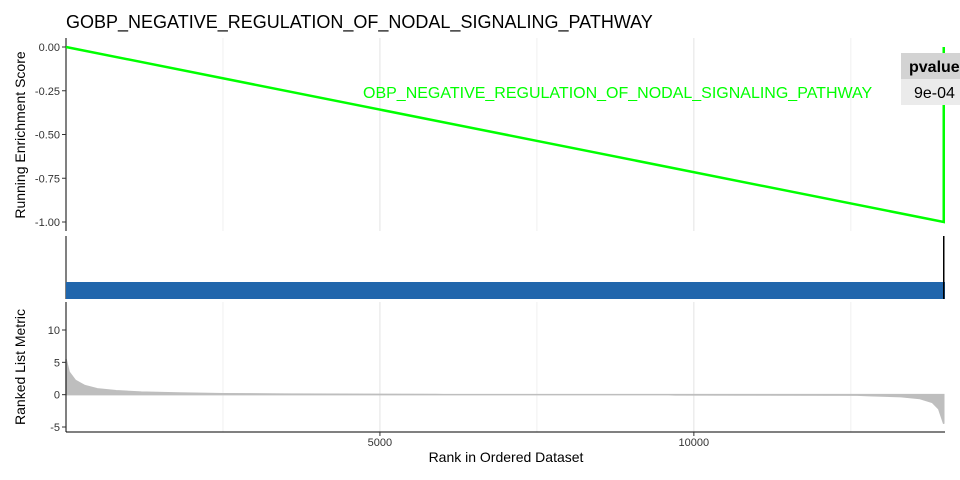  Describe the element at coordinates (20, 367) in the screenshot. I see `ranked-list-y-axis-title: Ranked List Metric` at that location.